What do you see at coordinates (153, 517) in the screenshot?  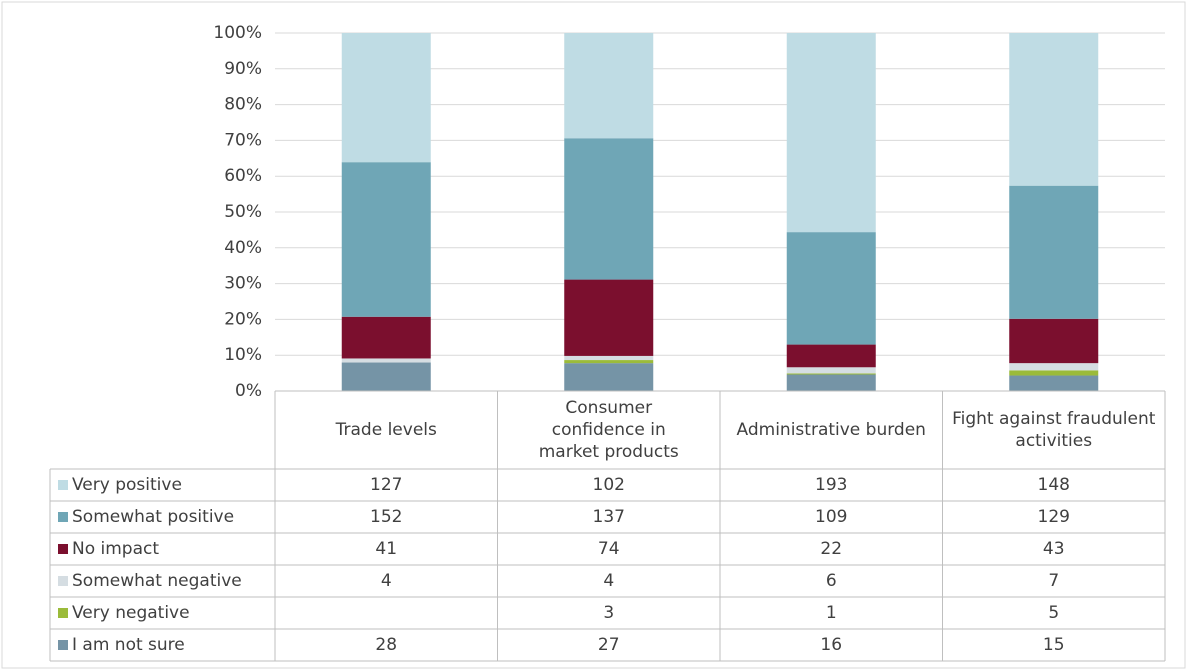 I see `legend-label: Somewhat positive` at bounding box center [153, 517].